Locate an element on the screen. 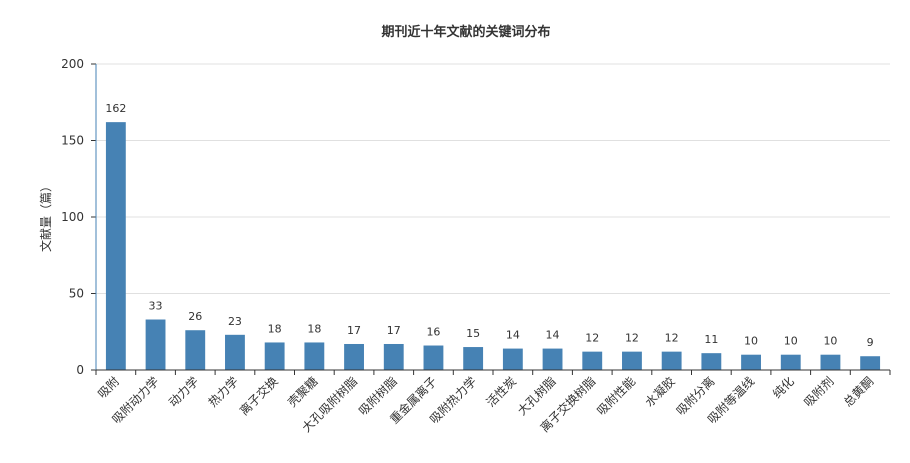 Image resolution: width=910 pixels, height=463 pixels. y-tick-label: 100 is located at coordinates (72, 217).